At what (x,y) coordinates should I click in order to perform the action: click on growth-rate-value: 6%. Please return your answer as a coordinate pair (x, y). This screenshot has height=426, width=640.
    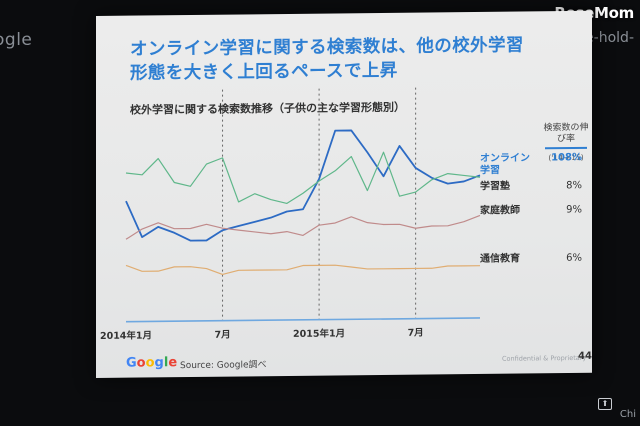
    Looking at the image, I should click on (574, 258).